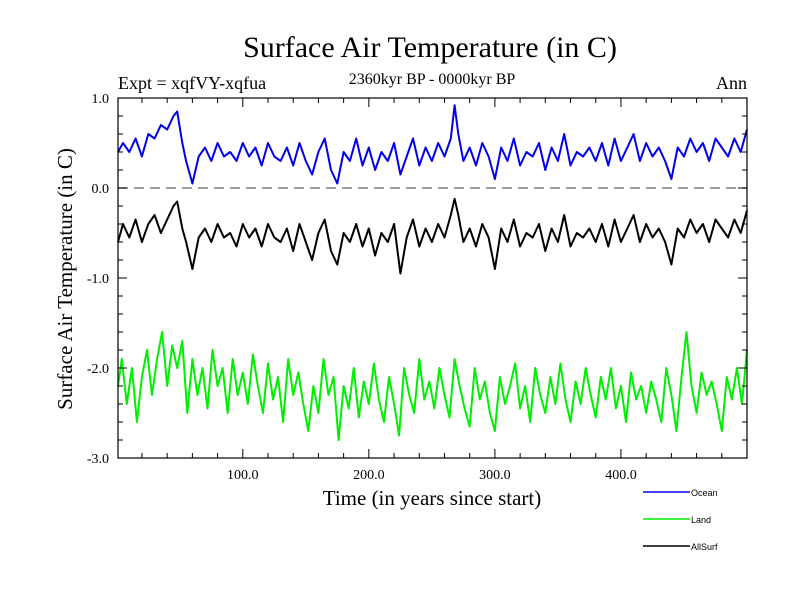 The height and width of the screenshot is (600, 800). Describe the element at coordinates (98, 279) in the screenshot. I see `y-tick-label: -1.0` at that location.